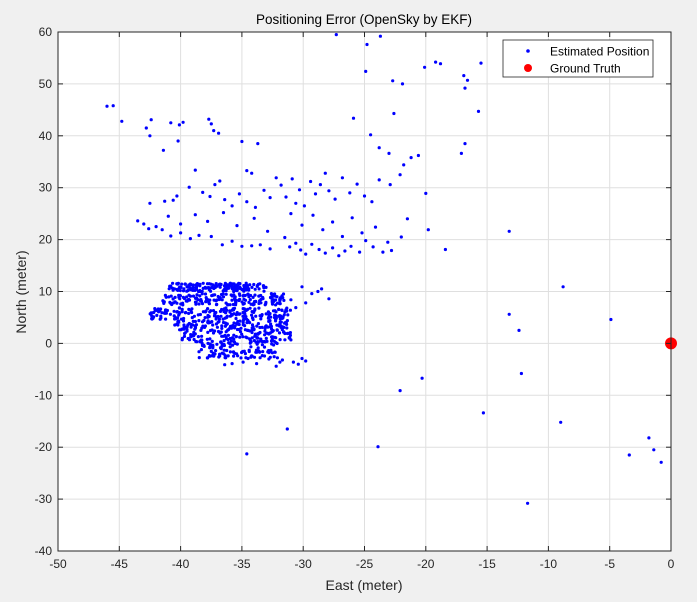 This screenshot has width=697, height=602. Describe the element at coordinates (46, 32) in the screenshot. I see `y-tick-label: 60` at that location.